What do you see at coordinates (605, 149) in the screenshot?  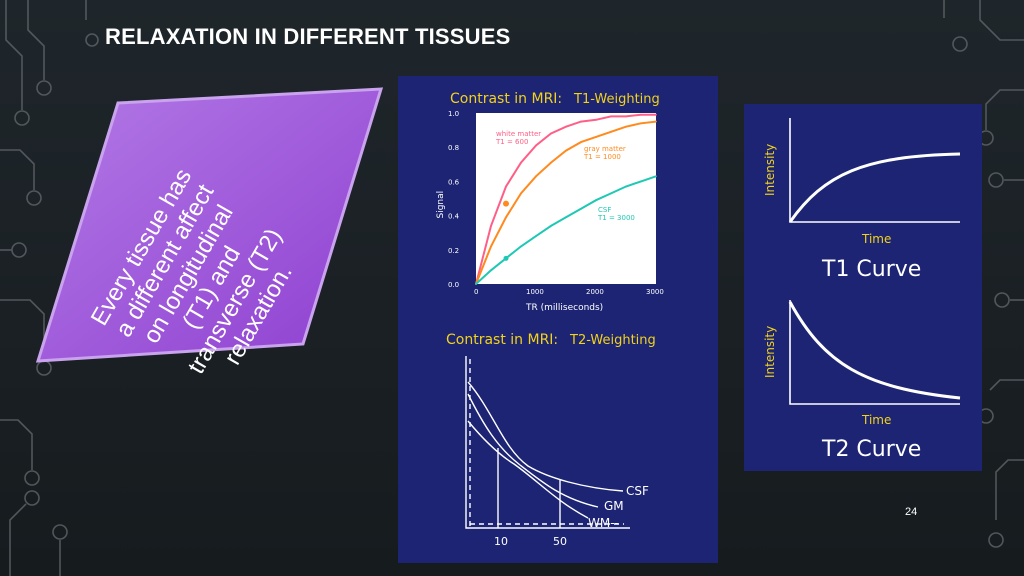 I see `t1-series-label: gray matter` at bounding box center [605, 149].